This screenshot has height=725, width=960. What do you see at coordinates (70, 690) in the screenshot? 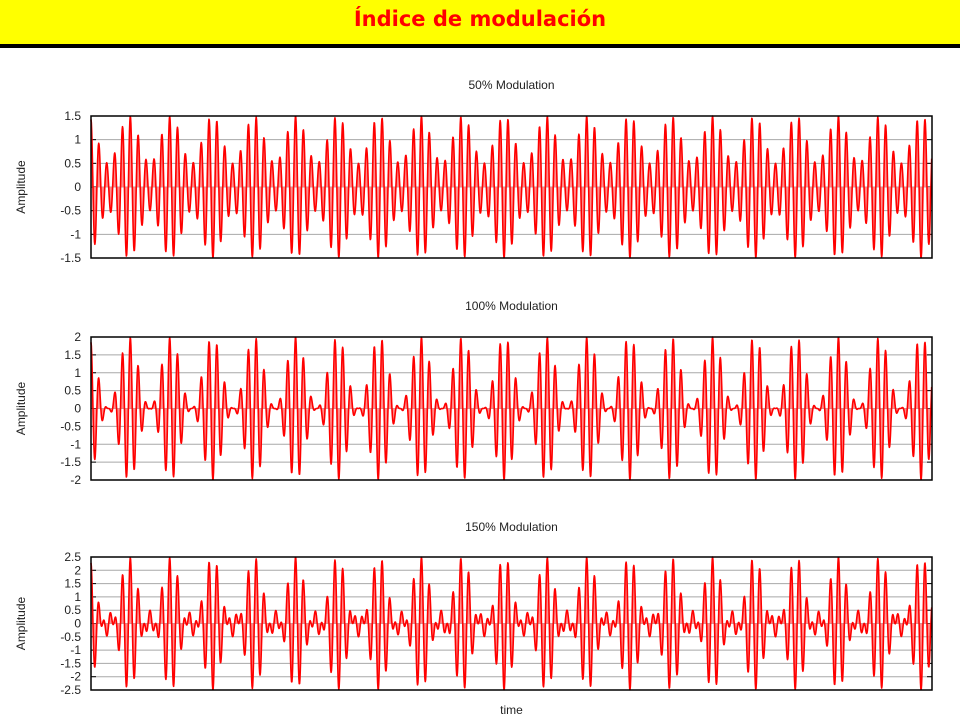
I see `y-tick-label: -2.5` at bounding box center [70, 690].